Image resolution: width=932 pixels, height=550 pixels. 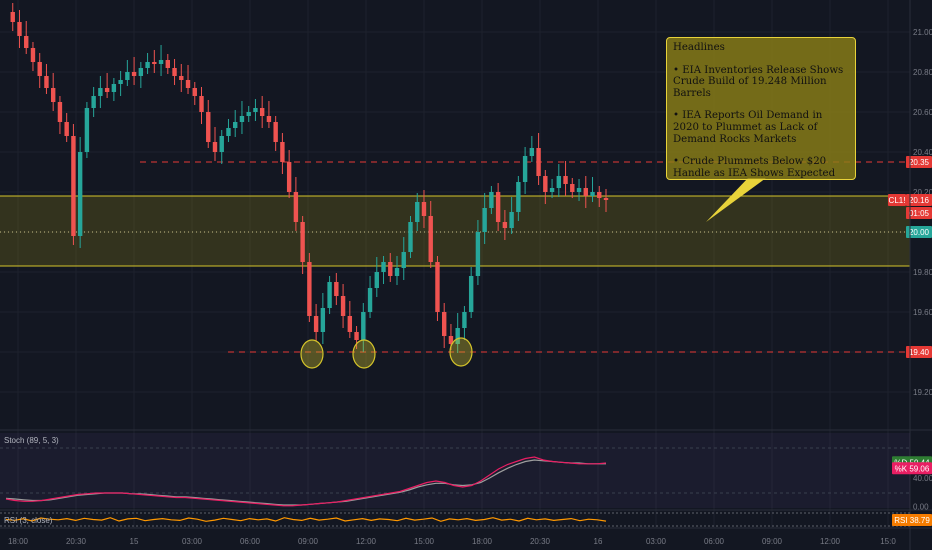 What do you see at coordinates (31, 440) in the screenshot?
I see `stoch-label: Stoch (89, 5, 3)` at bounding box center [31, 440].